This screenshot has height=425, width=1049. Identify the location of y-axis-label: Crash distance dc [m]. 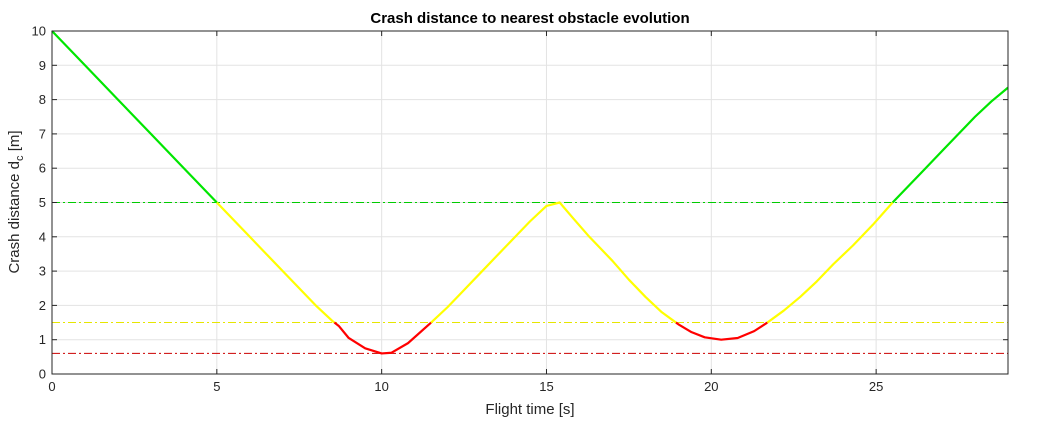
(16, 201).